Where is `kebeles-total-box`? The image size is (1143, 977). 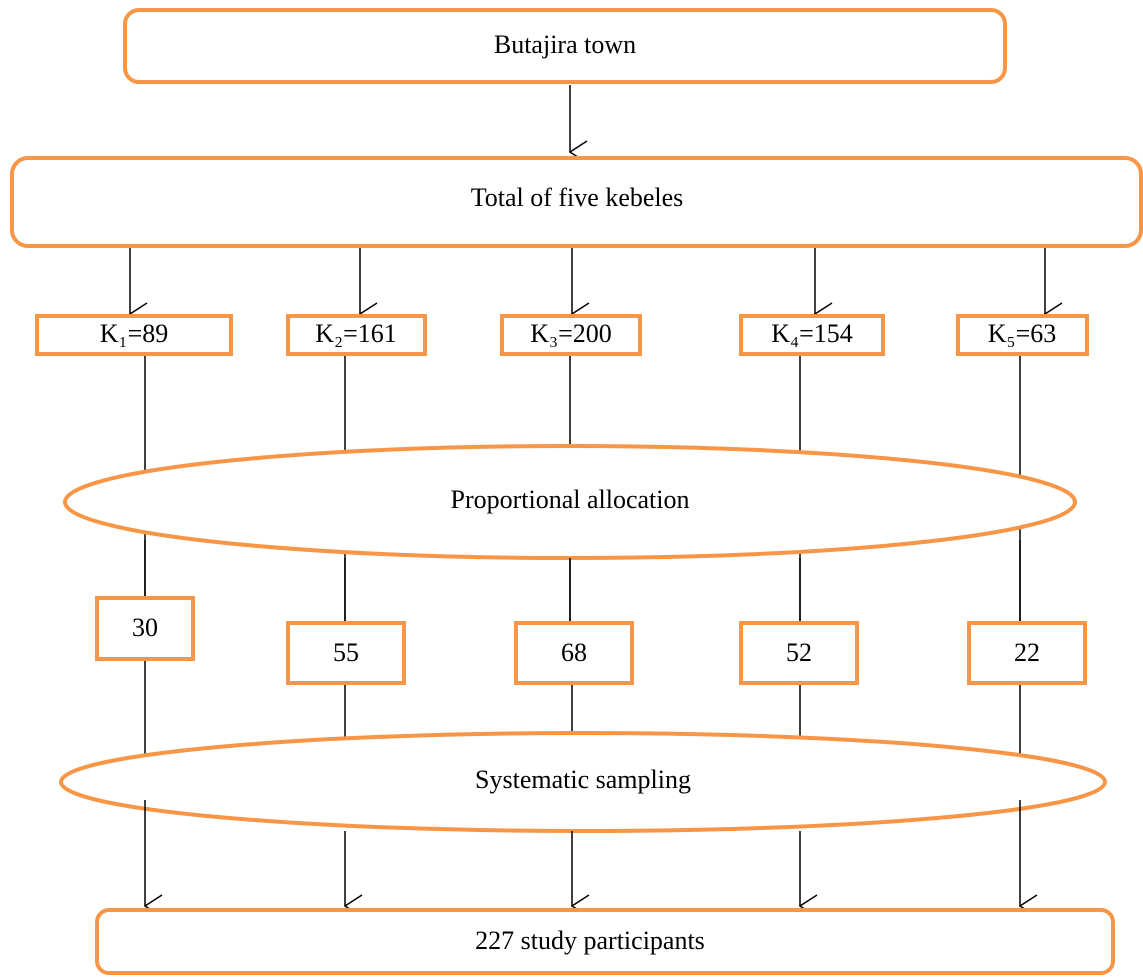 kebeles-total-box is located at coordinates (576, 202).